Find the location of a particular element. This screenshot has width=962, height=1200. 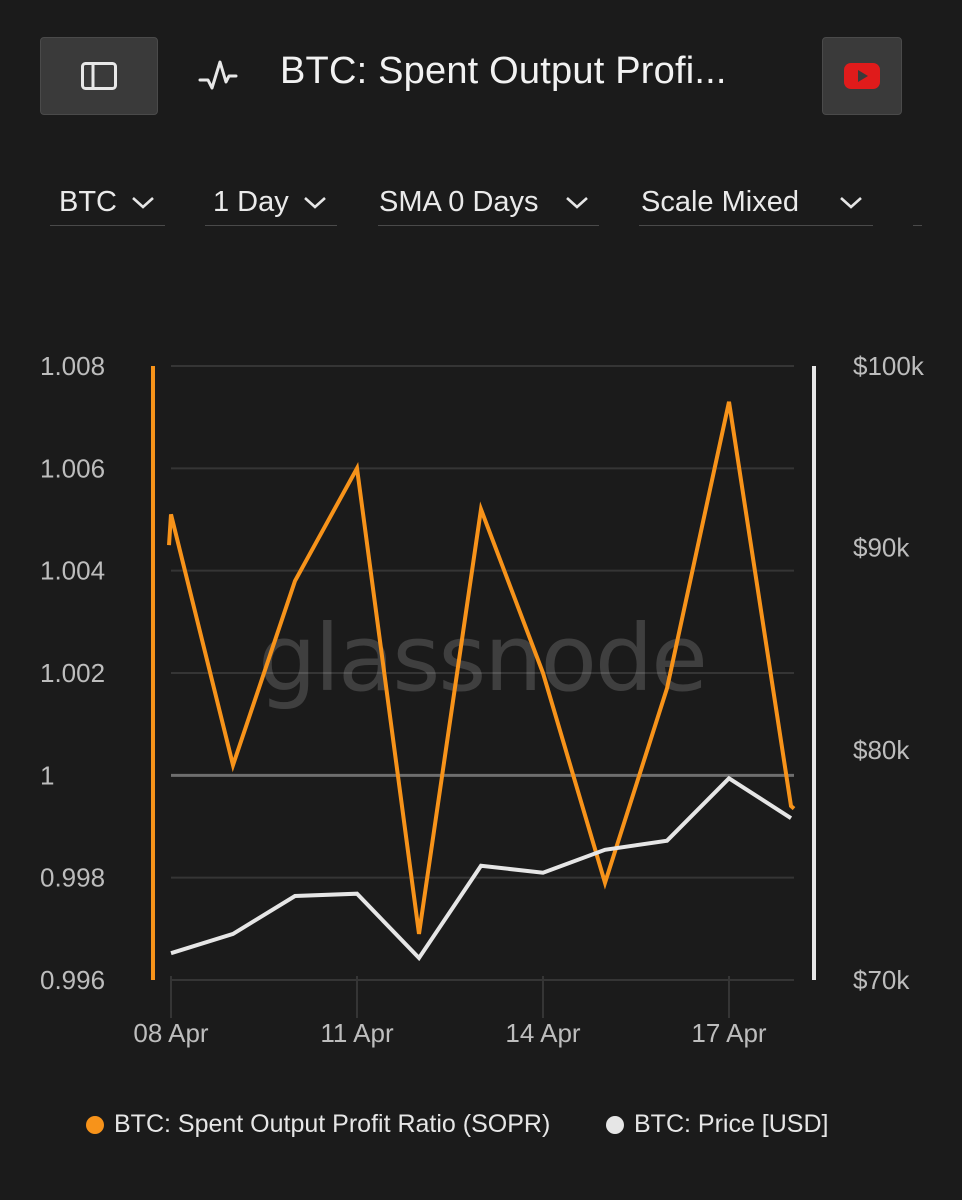

youtube-button is located at coordinates (862, 76).